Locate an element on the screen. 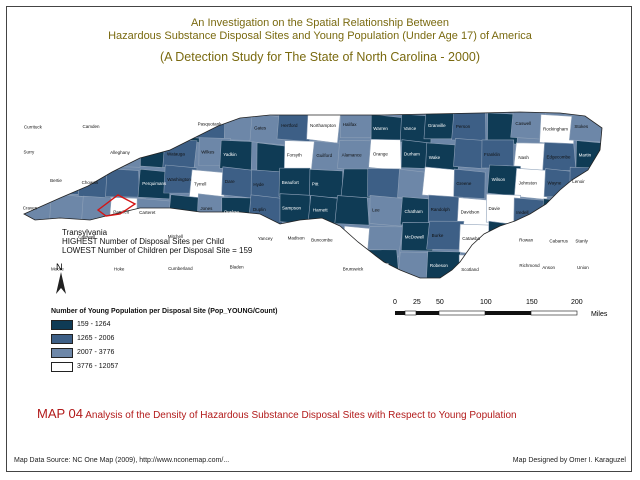 This screenshot has width=640, height=480. scale-tick: 0 is located at coordinates (395, 302).